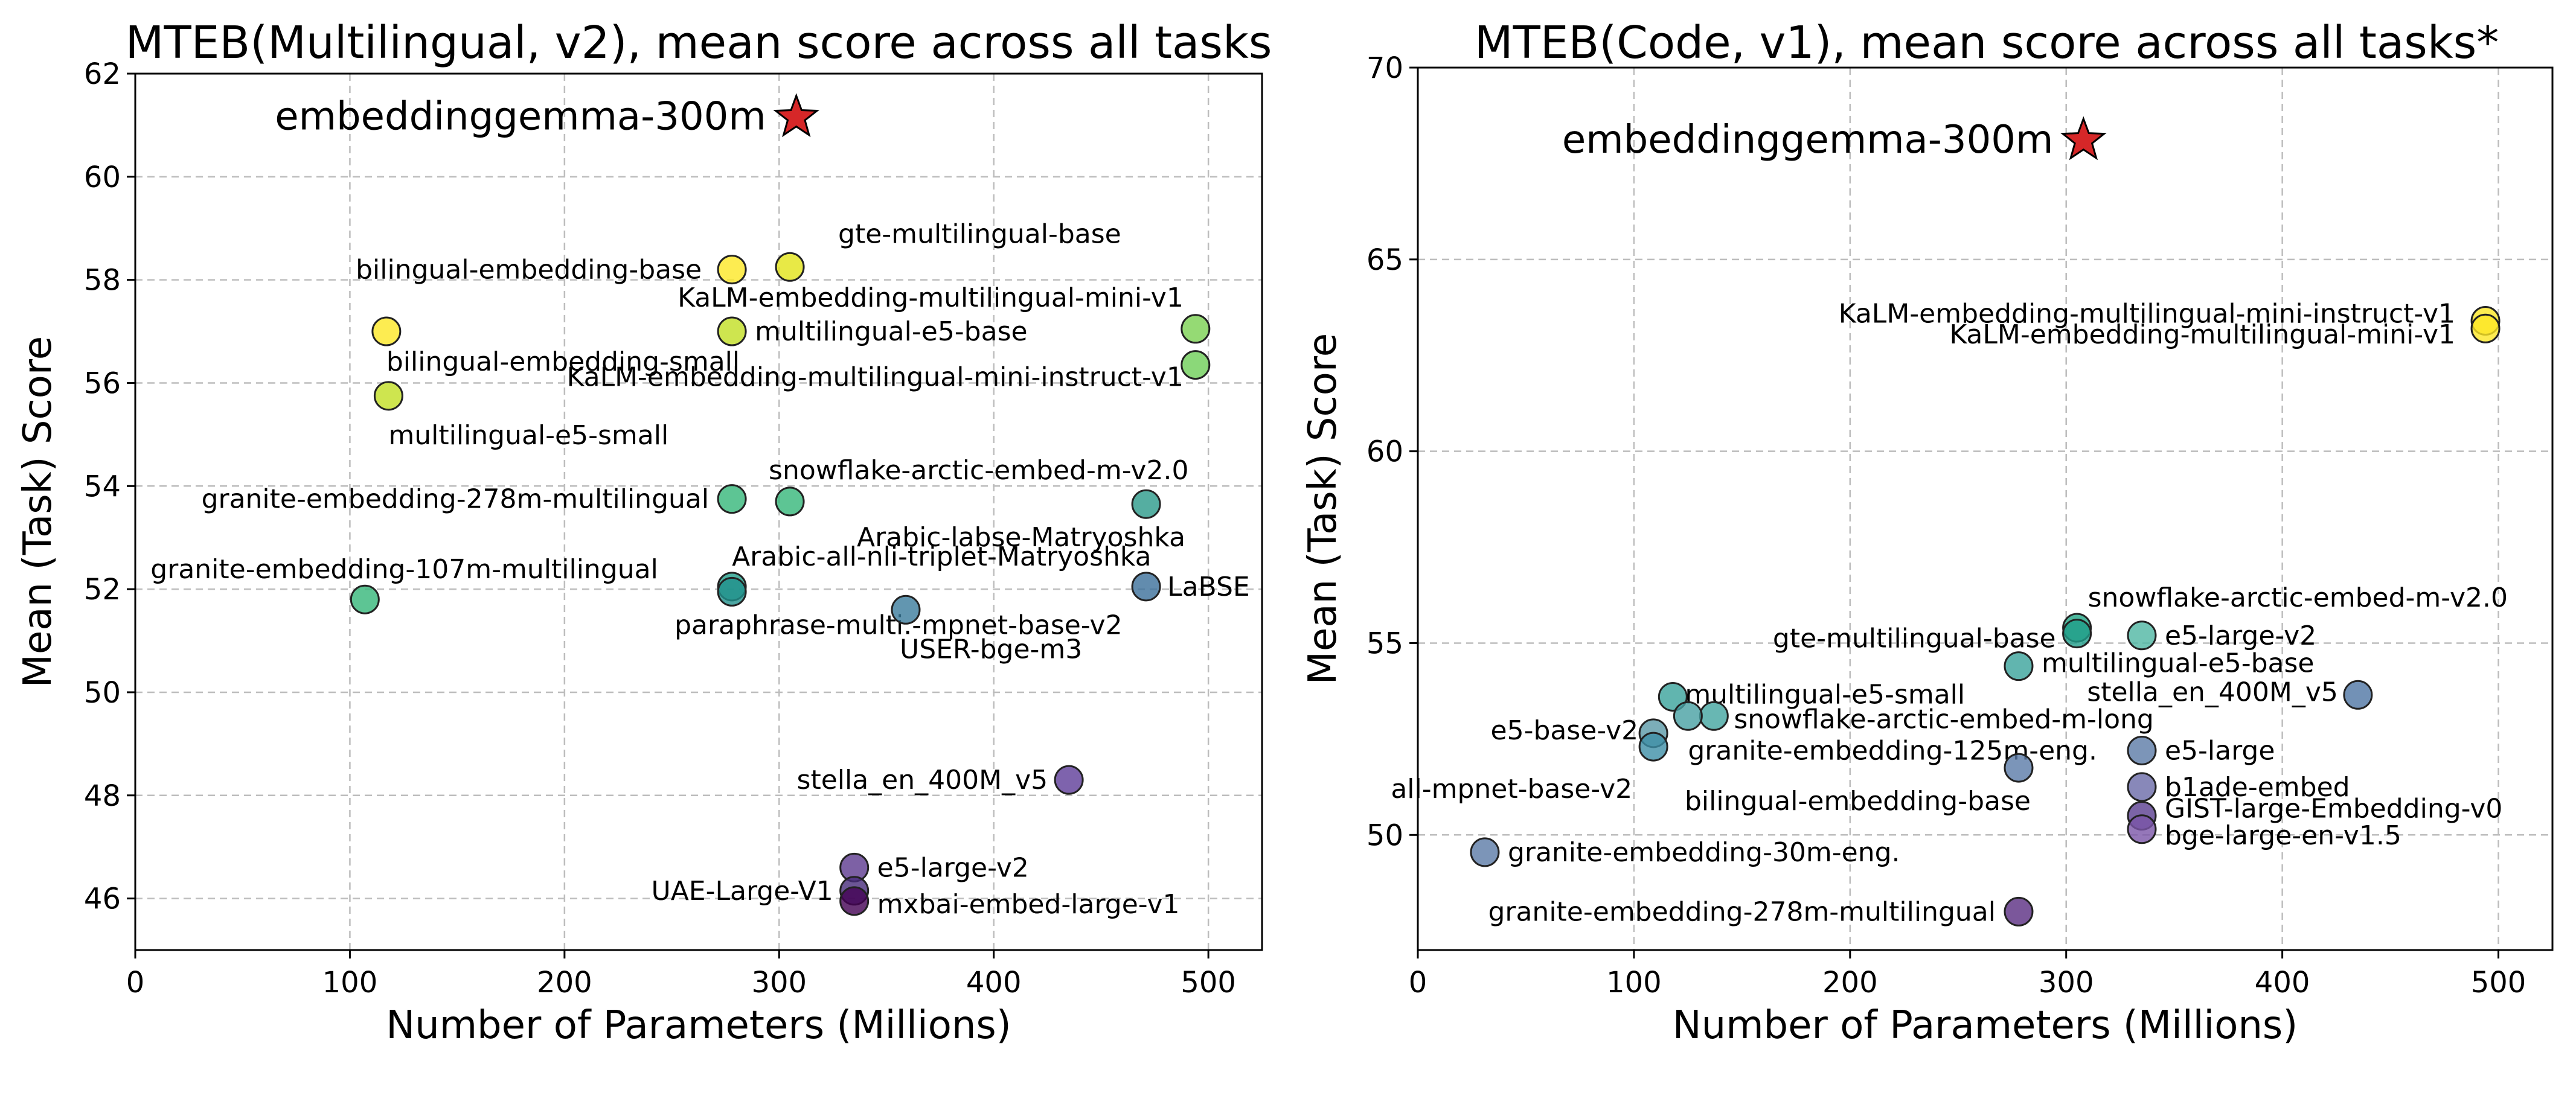 Image resolution: width=2576 pixels, height=1113 pixels. Describe the element at coordinates (991, 649) in the screenshot. I see `point-label: USER-bge-m3` at that location.